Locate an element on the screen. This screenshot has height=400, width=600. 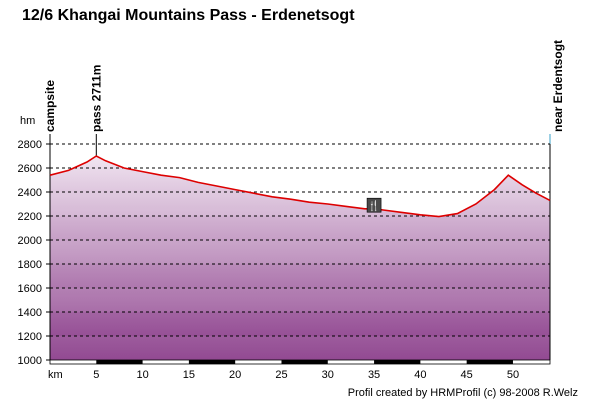
x-axis-bar is located at coordinates (300, 362).